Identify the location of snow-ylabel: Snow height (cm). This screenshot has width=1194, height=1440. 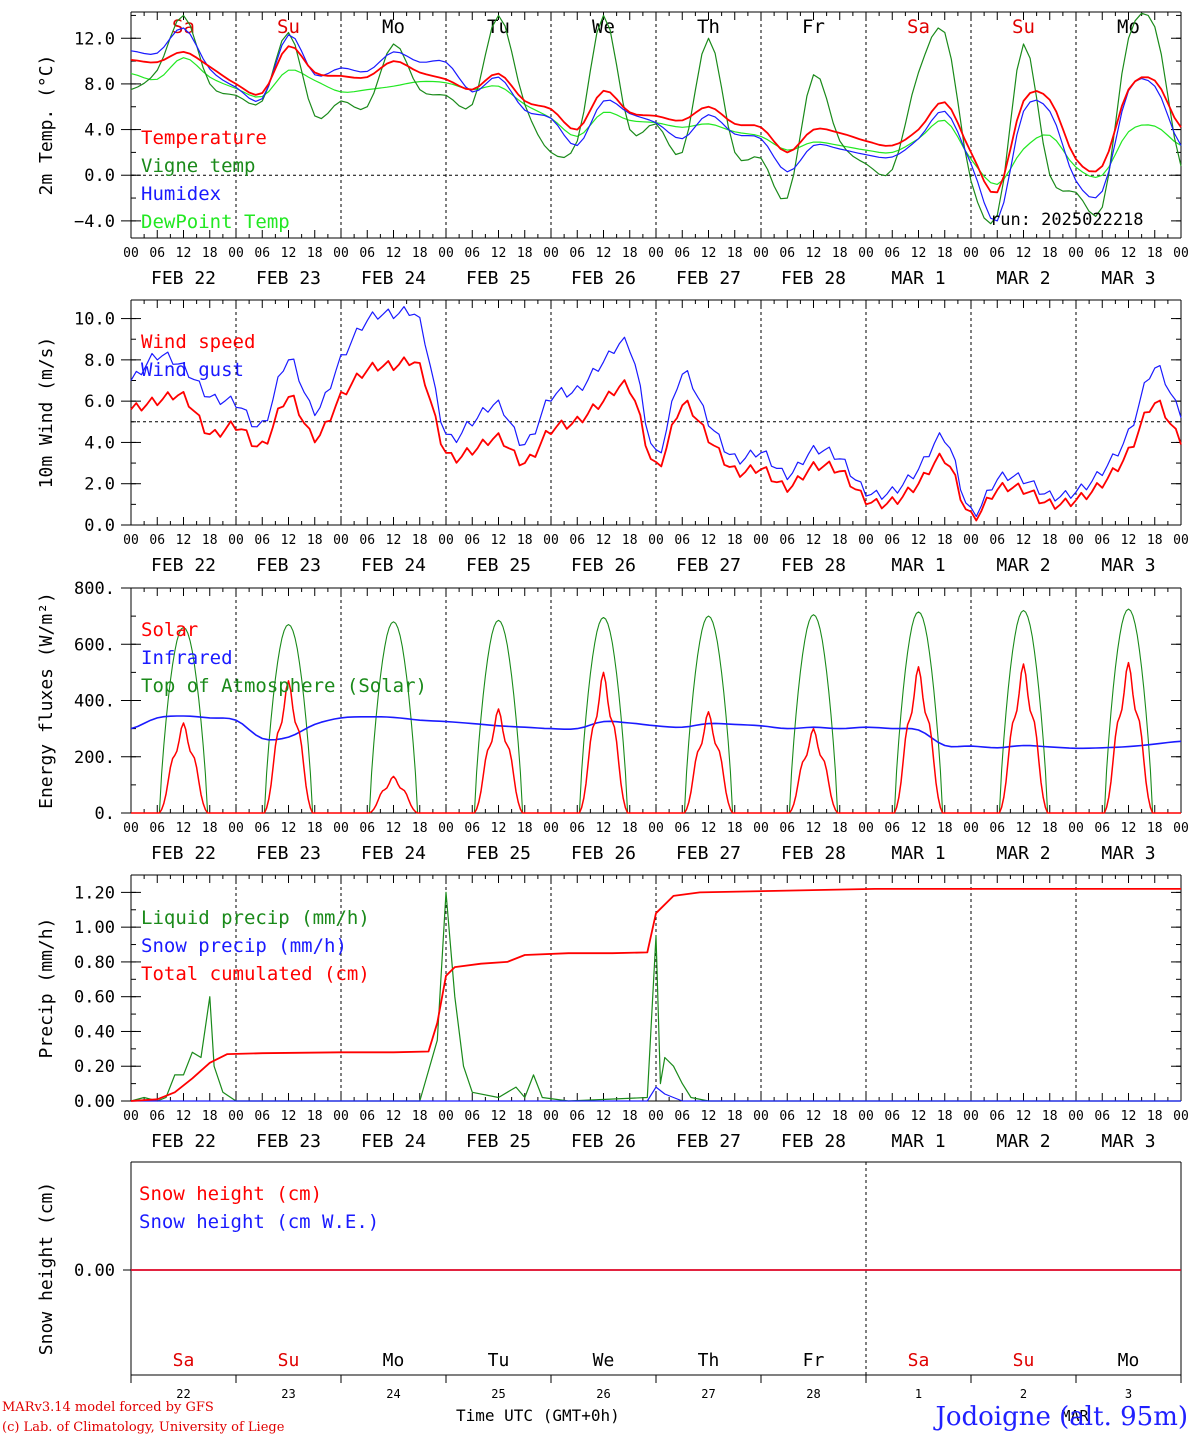
(46, 1268).